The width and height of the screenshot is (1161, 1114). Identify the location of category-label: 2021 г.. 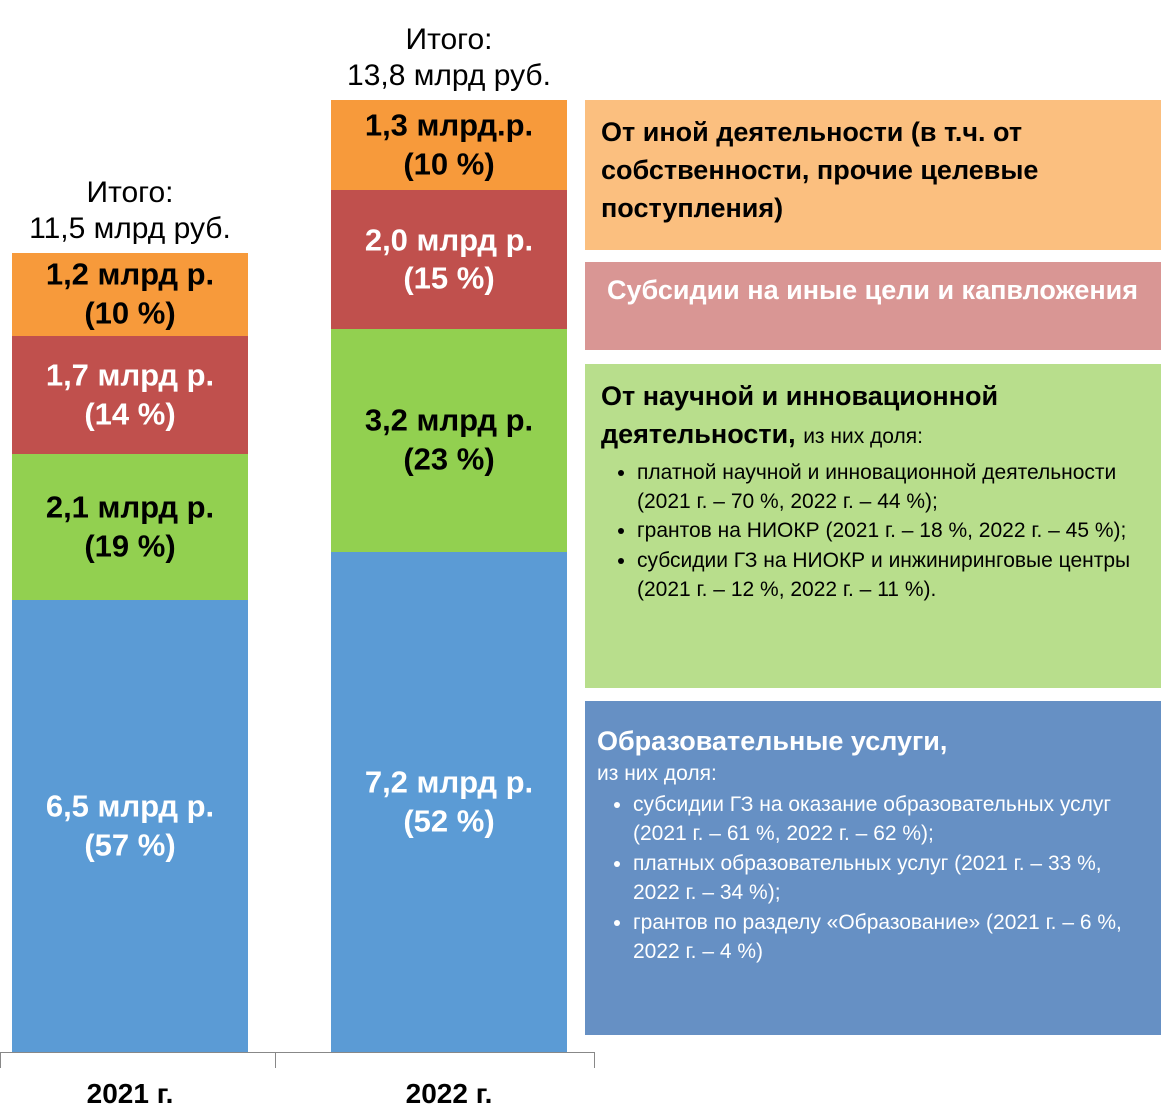
(130, 1093).